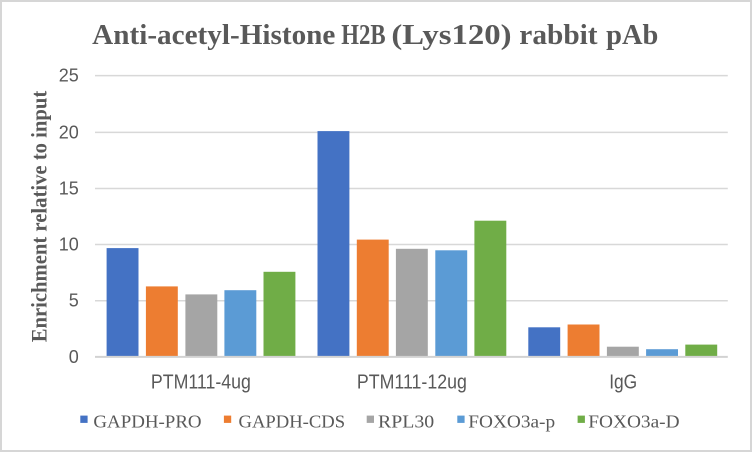 The image size is (752, 452). I want to click on svg-text: GAPDH-PRO, so click(147, 421).